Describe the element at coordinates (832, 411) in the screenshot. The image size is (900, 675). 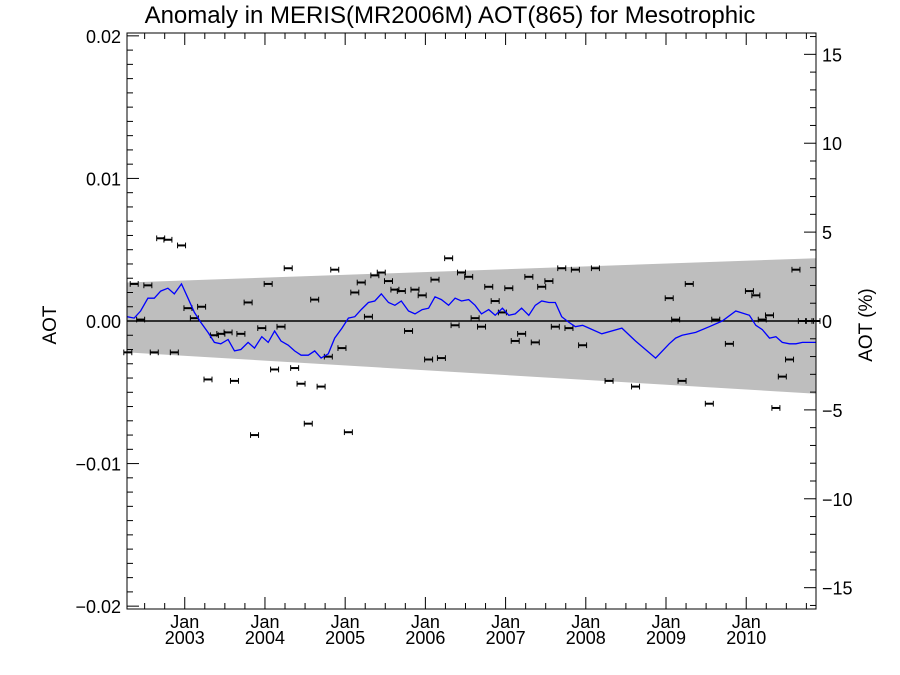
I see `y-tick-label-right: −5` at that location.